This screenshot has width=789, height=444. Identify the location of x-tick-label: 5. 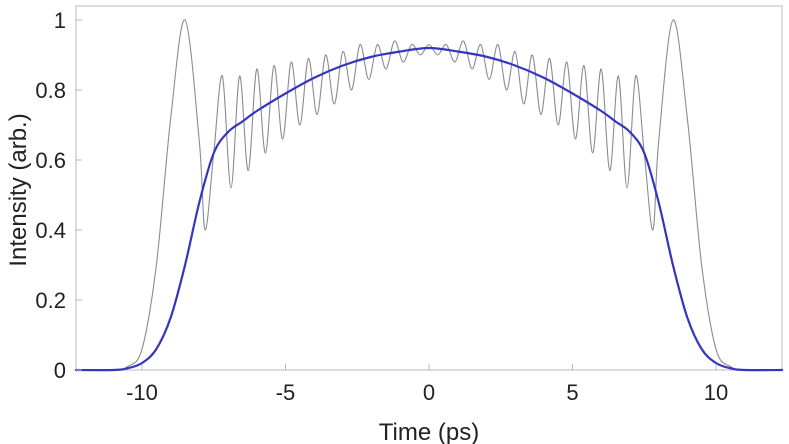
(572, 392).